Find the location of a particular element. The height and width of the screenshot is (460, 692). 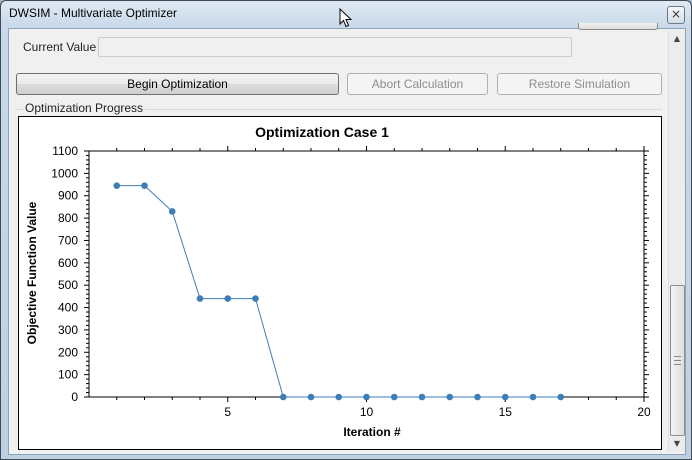

y-tick-label: 900 is located at coordinates (68, 196).